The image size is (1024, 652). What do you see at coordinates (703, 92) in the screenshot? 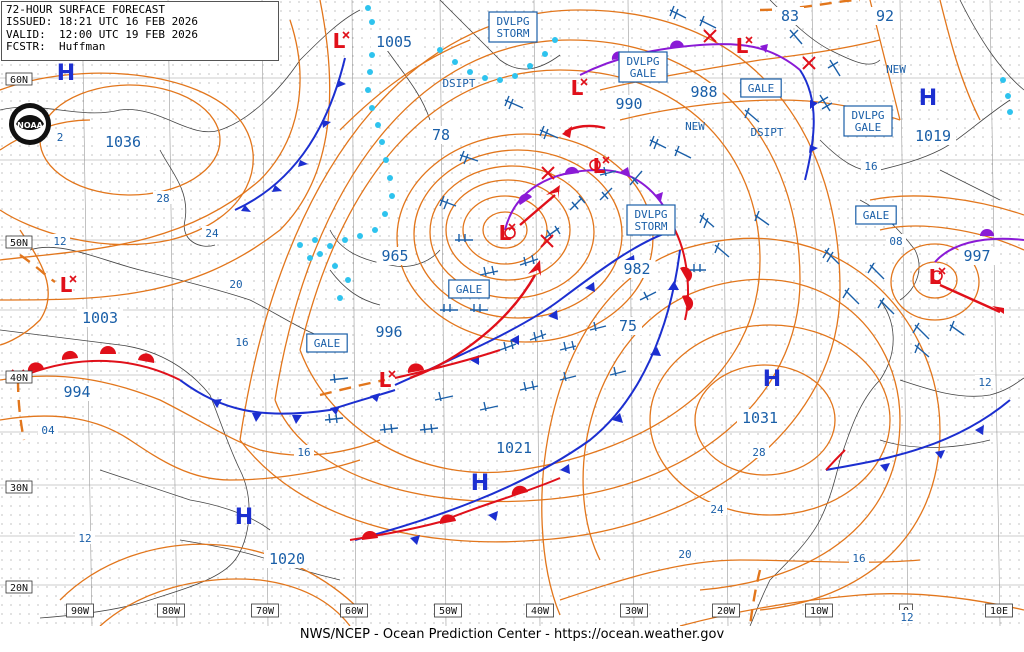
I see `svg-text: 988` at bounding box center [703, 92].